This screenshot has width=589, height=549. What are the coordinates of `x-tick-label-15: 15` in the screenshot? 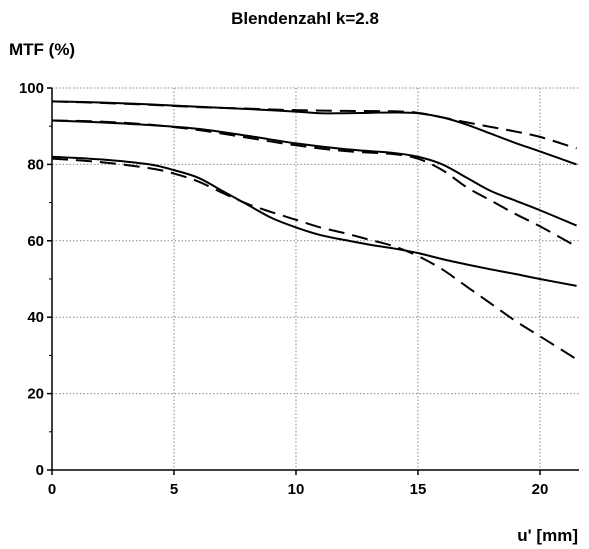 It's located at (418, 489).